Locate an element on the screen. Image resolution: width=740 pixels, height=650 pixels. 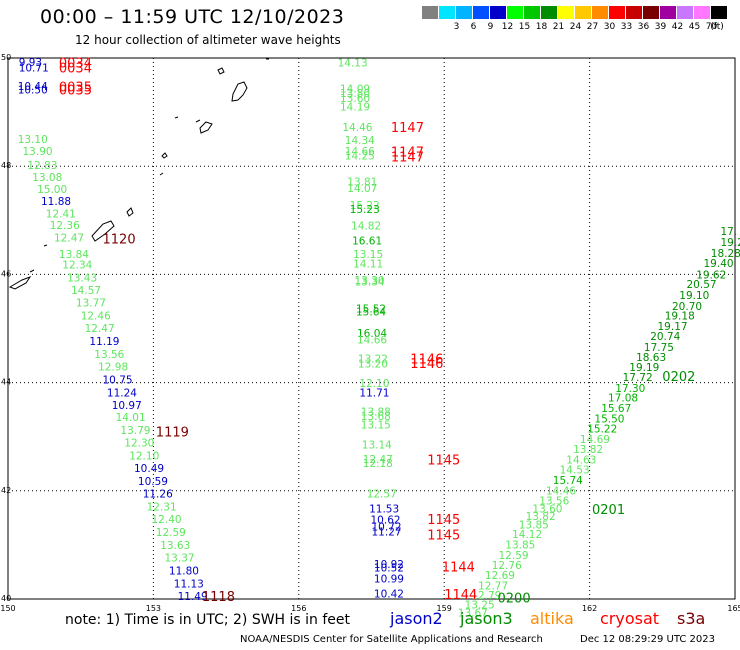
wave-height-label: 19.10 is located at coordinates (694, 296).